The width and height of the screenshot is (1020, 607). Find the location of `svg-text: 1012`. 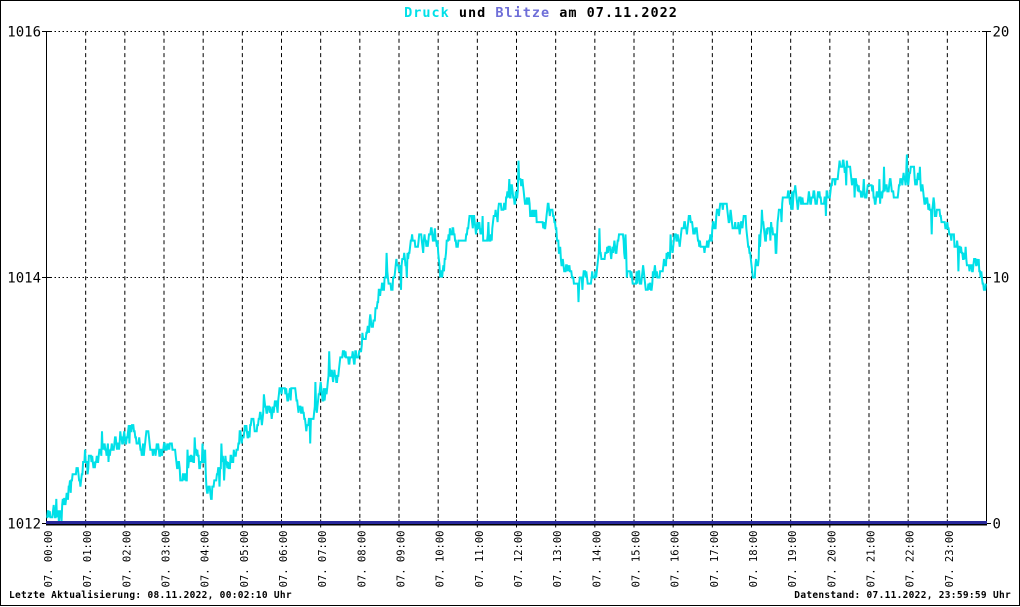

svg-text: 1012 is located at coordinates (24, 525).